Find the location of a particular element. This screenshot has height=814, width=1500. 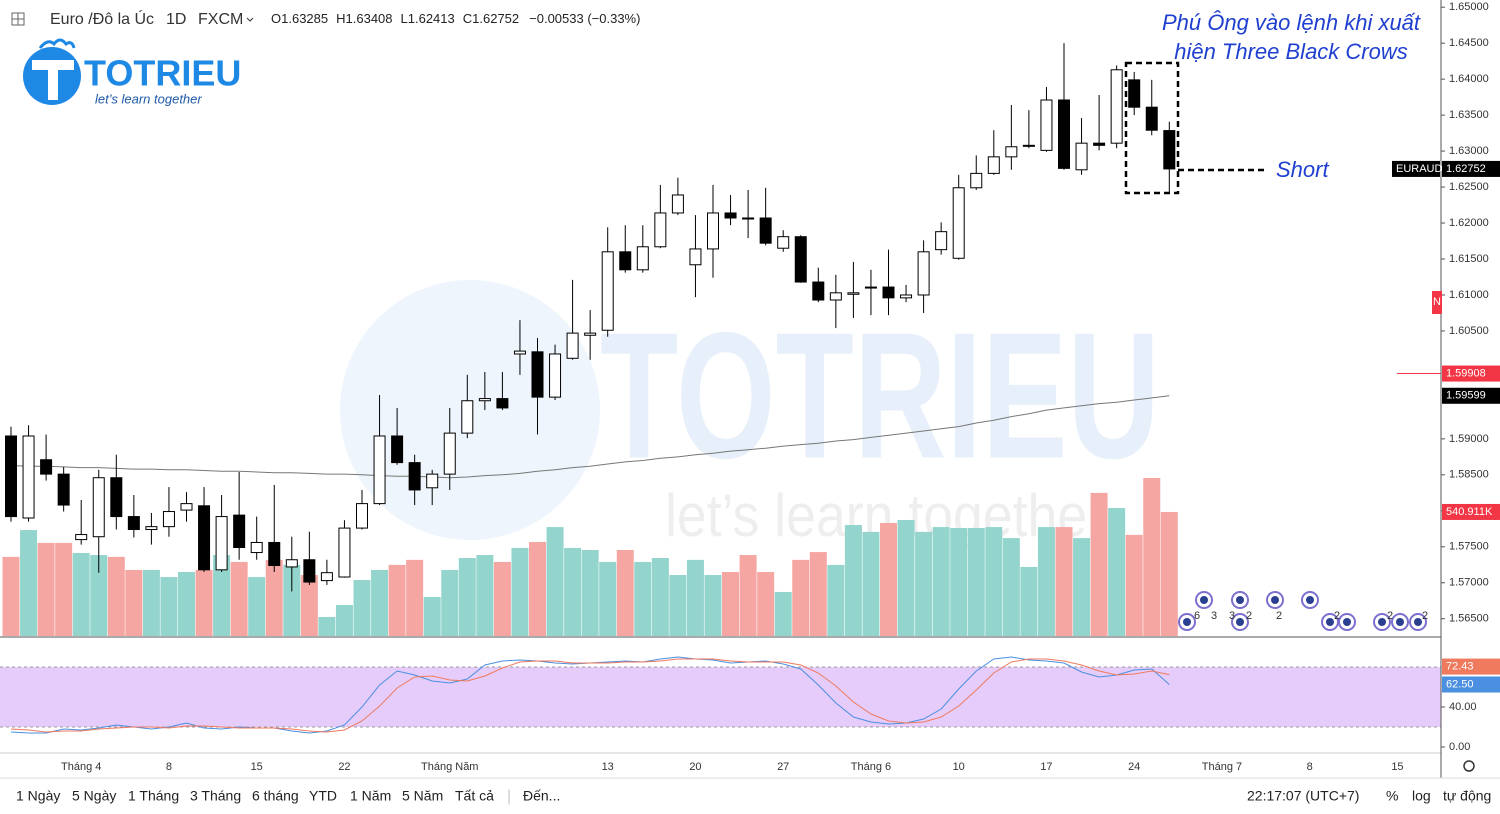

y-tick-label: 1.60500 is located at coordinates (1469, 331).